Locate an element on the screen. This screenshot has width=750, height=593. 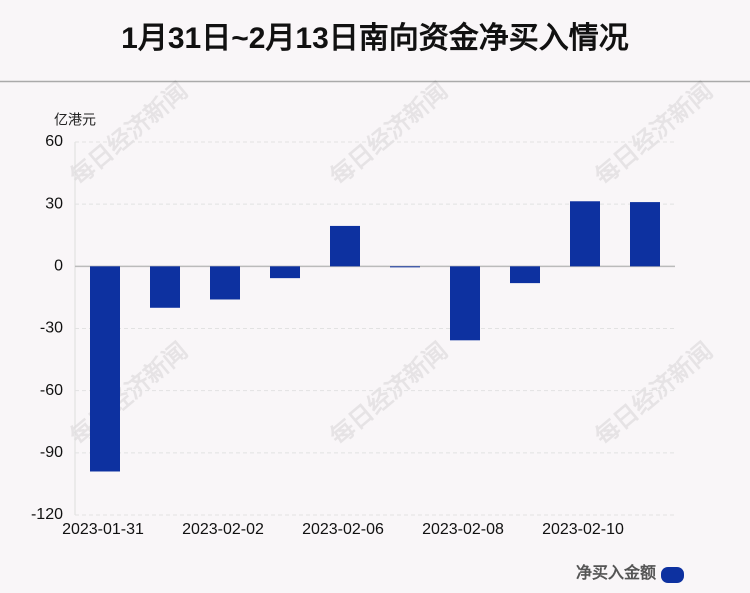
y-tick-label: 60 is located at coordinates (54, 141).